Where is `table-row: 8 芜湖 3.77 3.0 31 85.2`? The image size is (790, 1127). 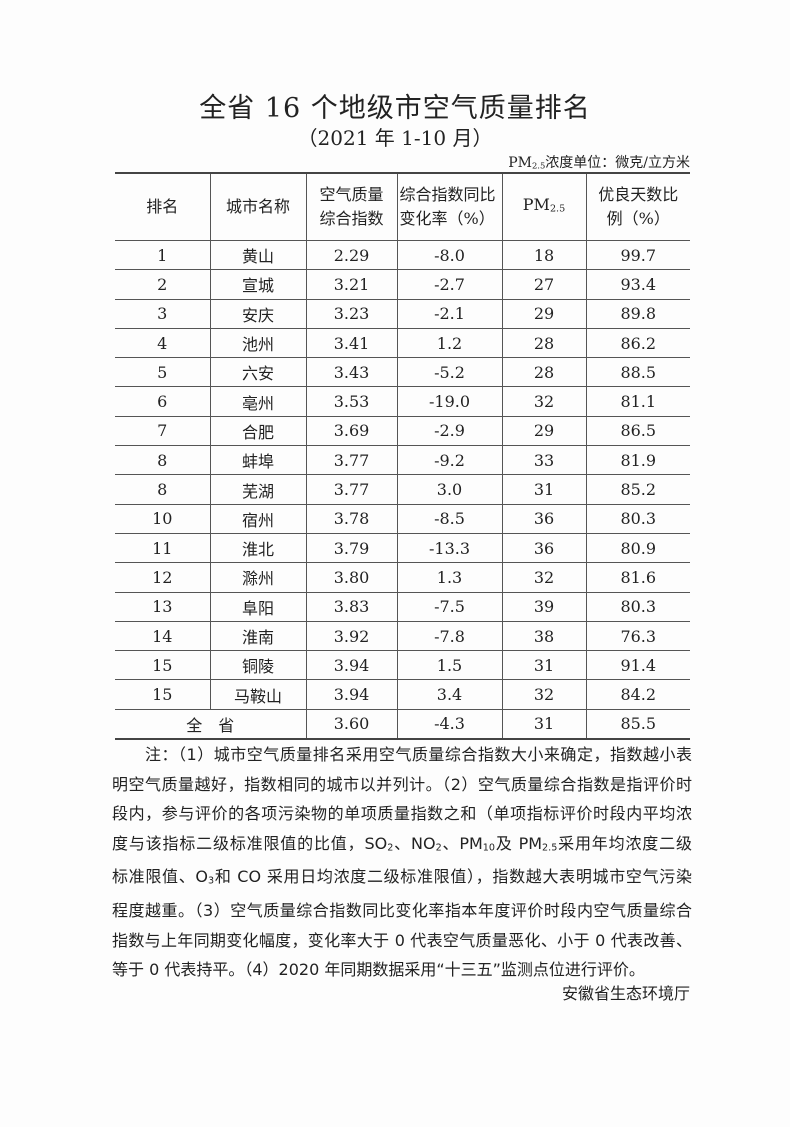
table-row: 8 芜湖 3.77 3.0 31 85.2 is located at coordinates (402, 489).